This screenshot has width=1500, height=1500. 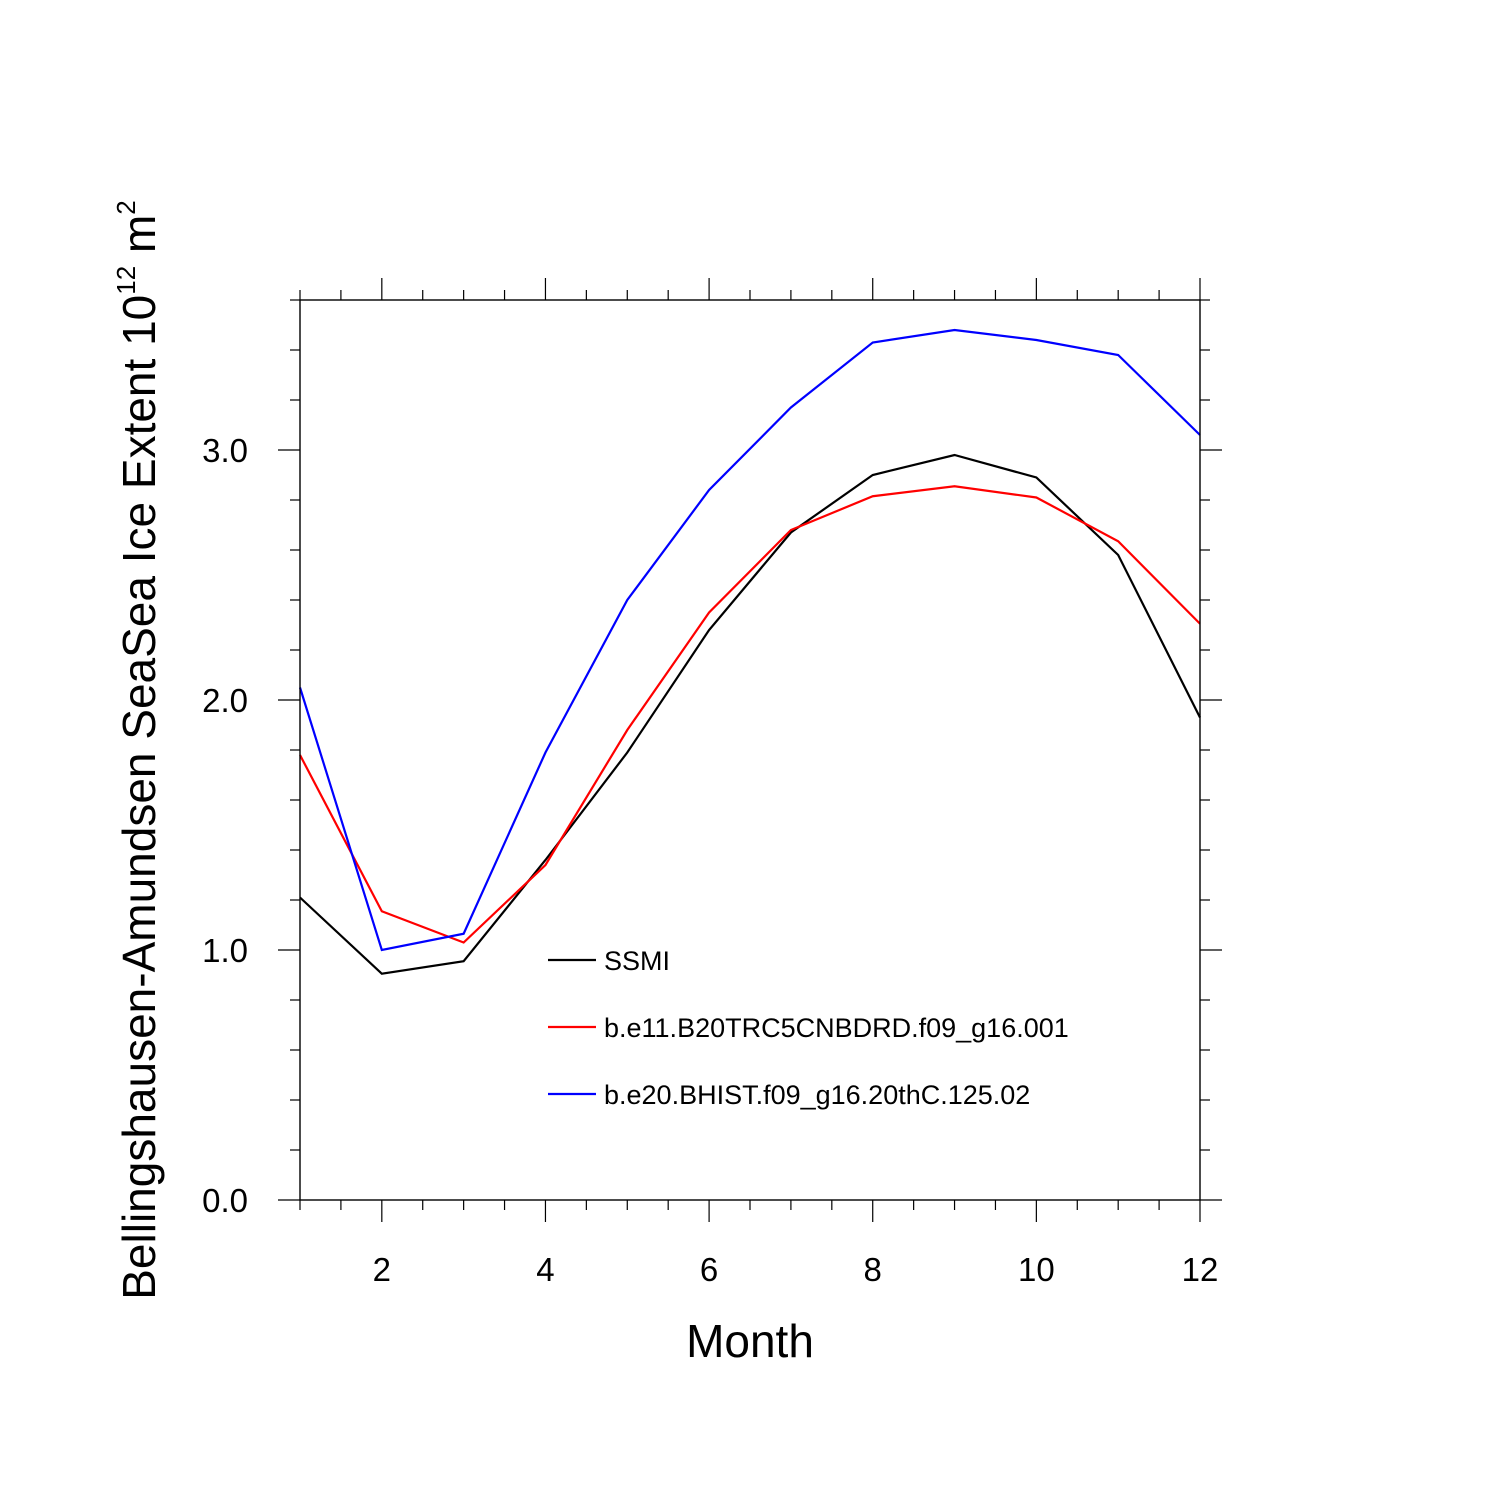 I want to click on x-tick-label: 2, so click(x=382, y=1269).